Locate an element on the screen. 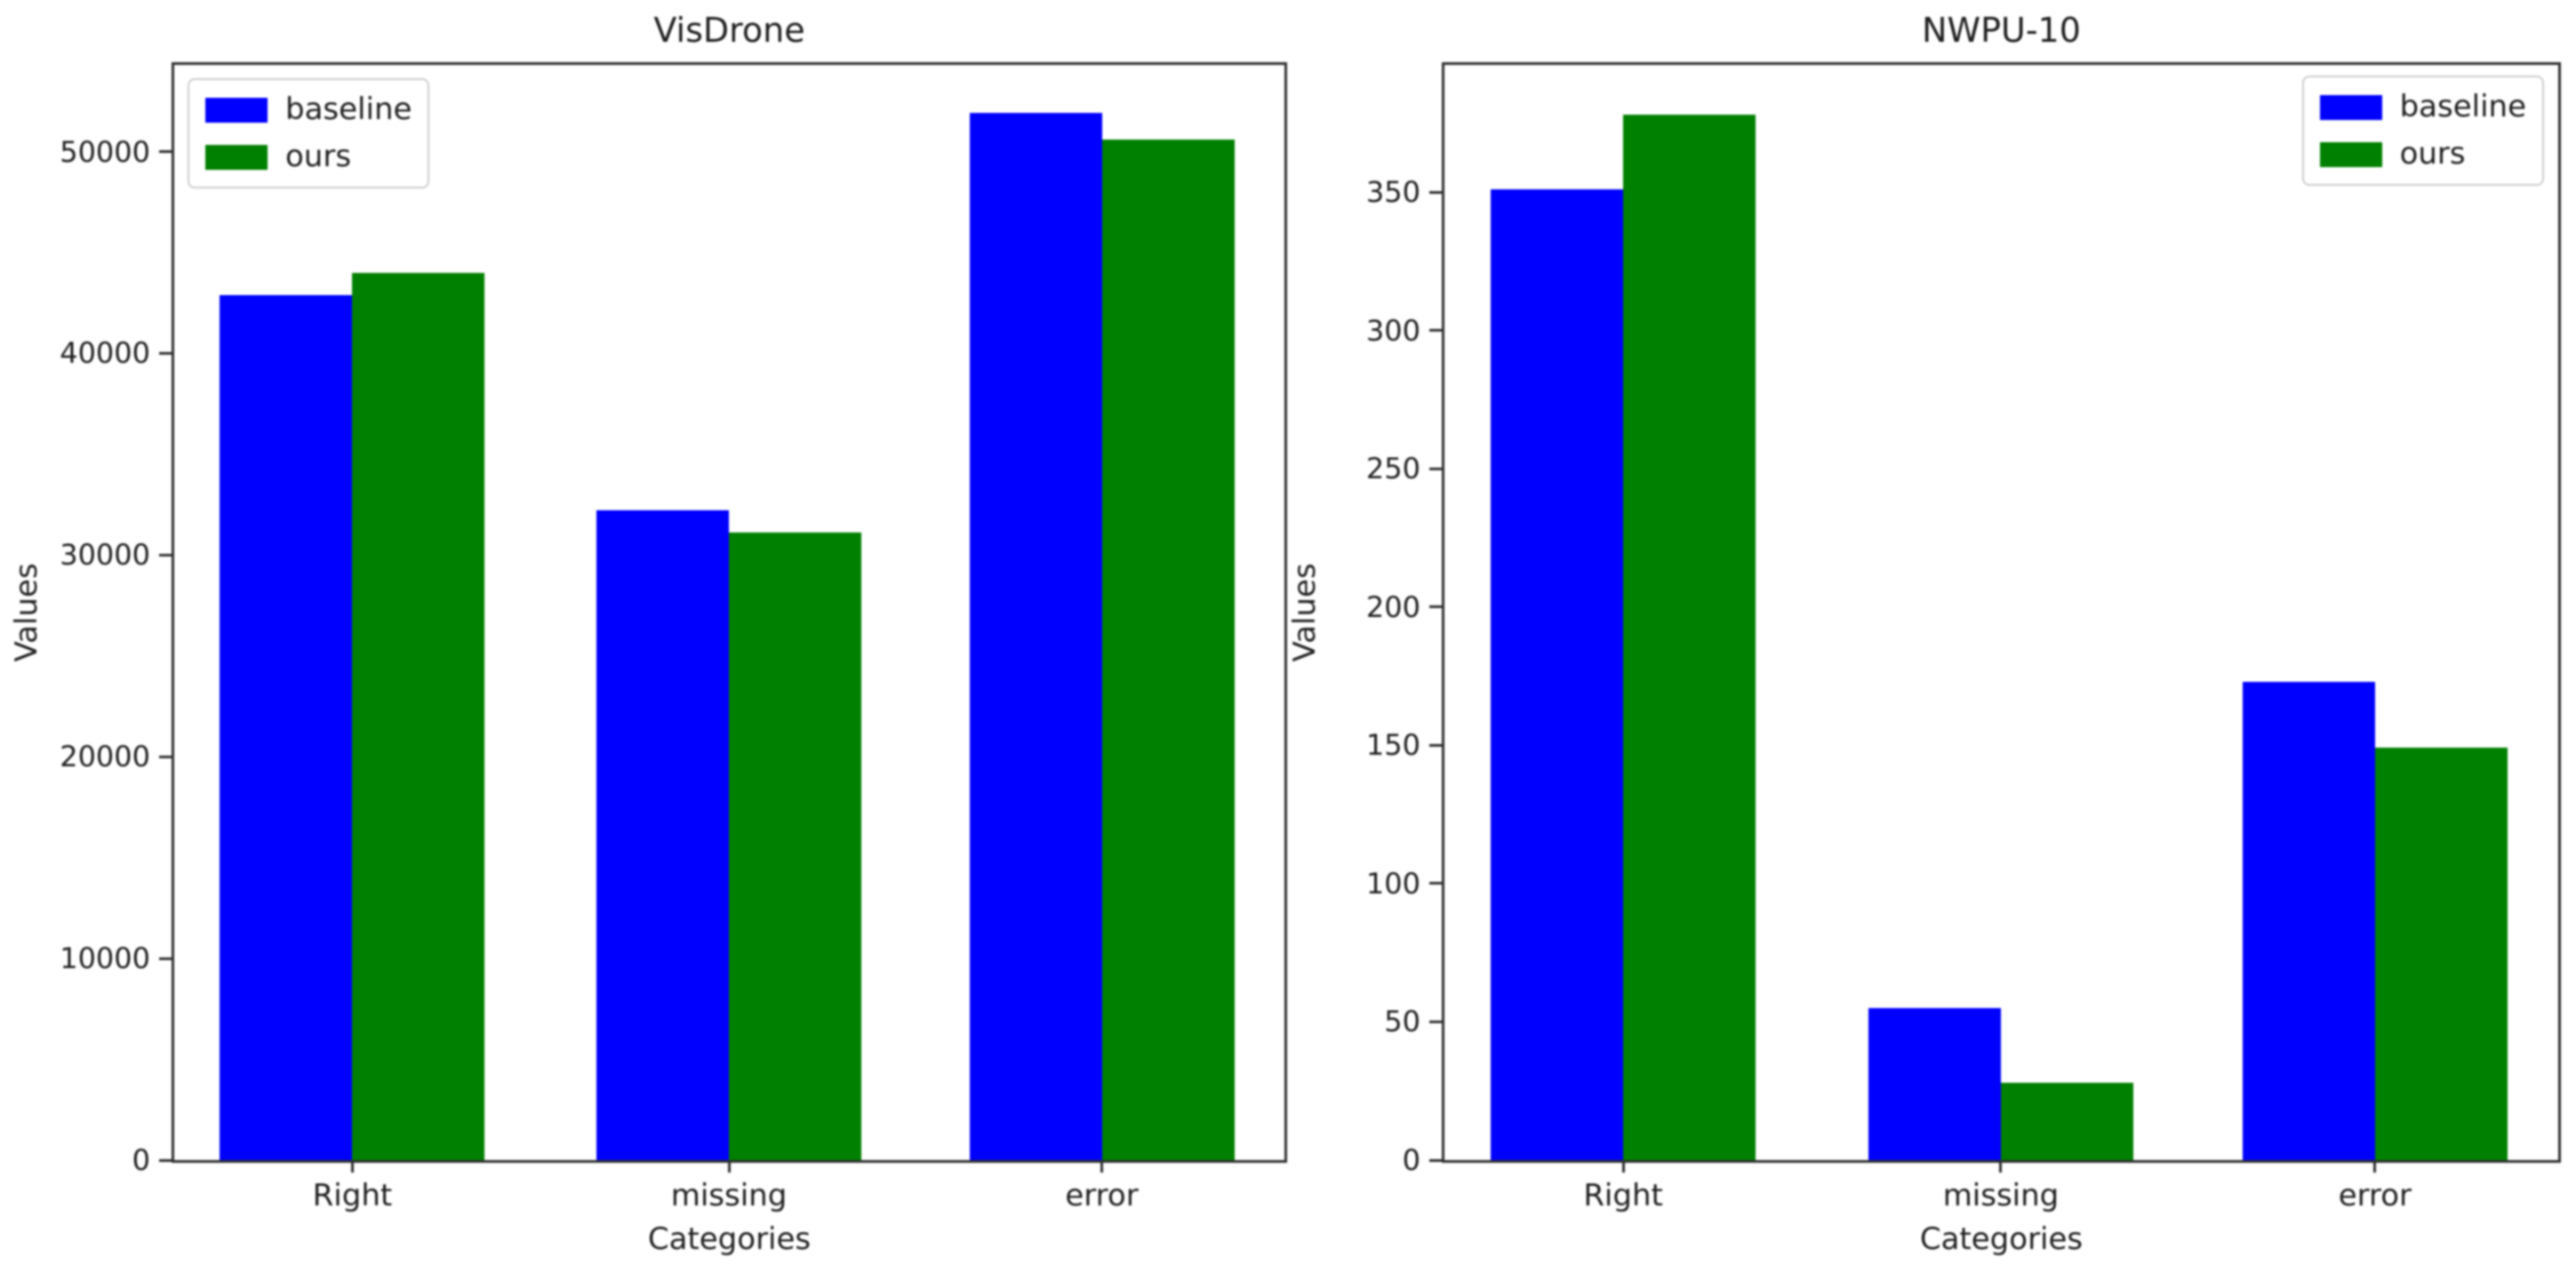 This screenshot has height=1265, width=2576. y-tick-label: 350 is located at coordinates (1392, 192).